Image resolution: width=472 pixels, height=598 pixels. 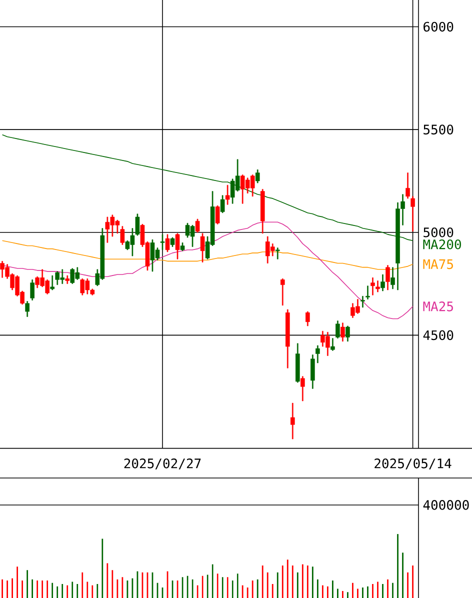 I want to click on y-tick-label: 5000, so click(x=439, y=232).